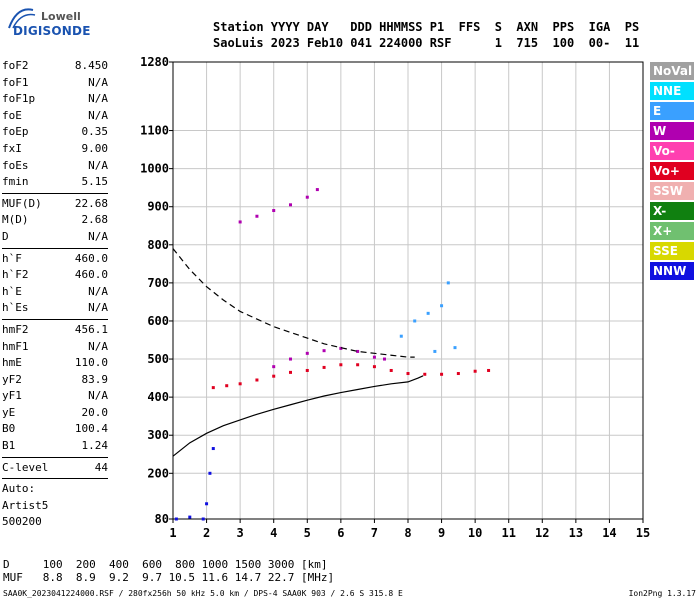 This screenshot has height=600, width=700. What do you see at coordinates (9, 412) in the screenshot?
I see `param-name: yE` at bounding box center [9, 412].